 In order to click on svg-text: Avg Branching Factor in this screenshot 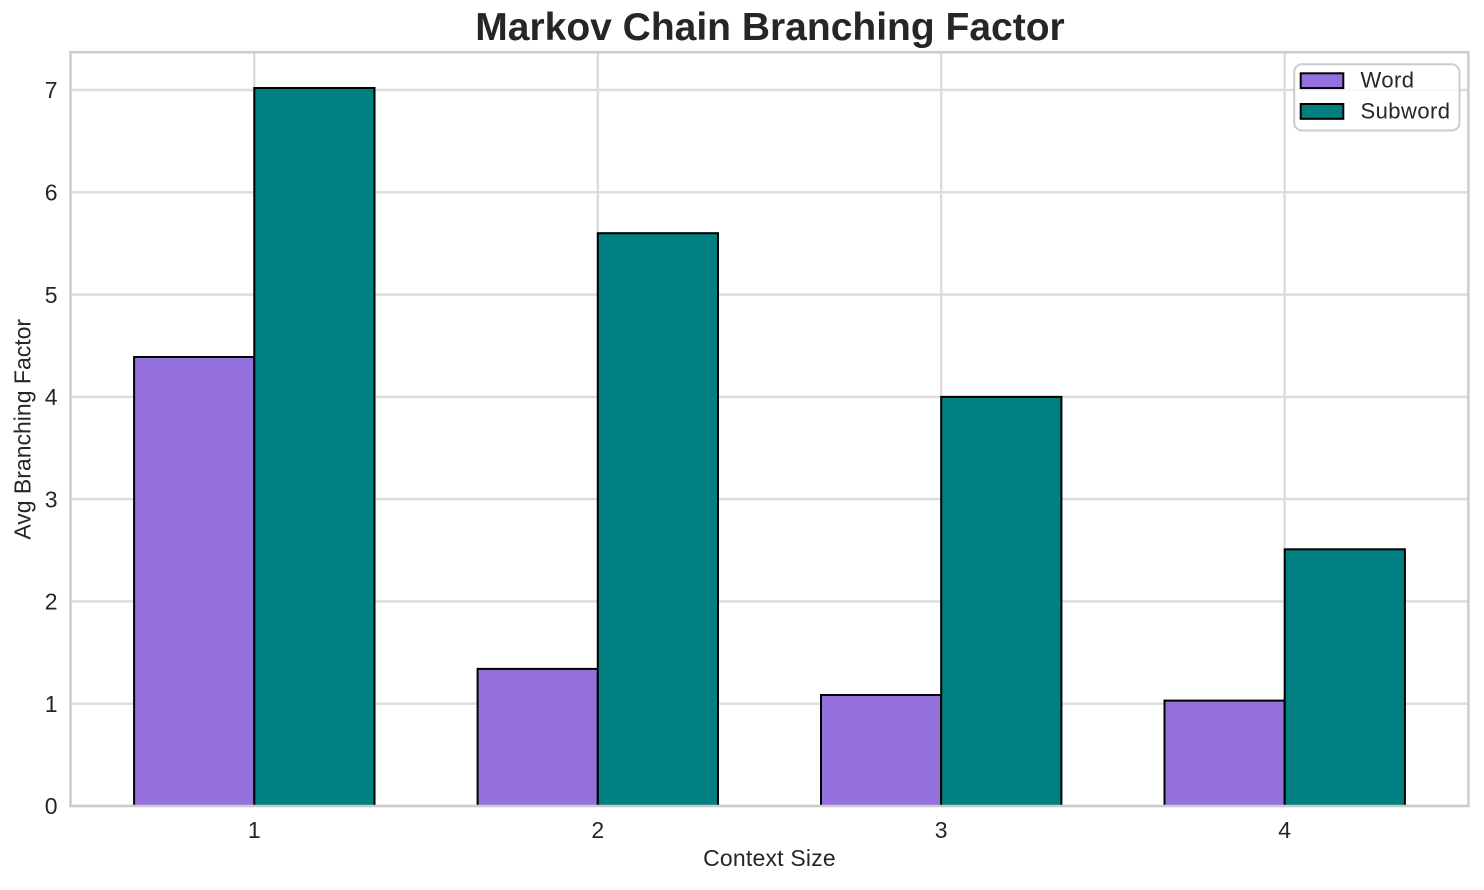, I will do `click(23, 429)`.